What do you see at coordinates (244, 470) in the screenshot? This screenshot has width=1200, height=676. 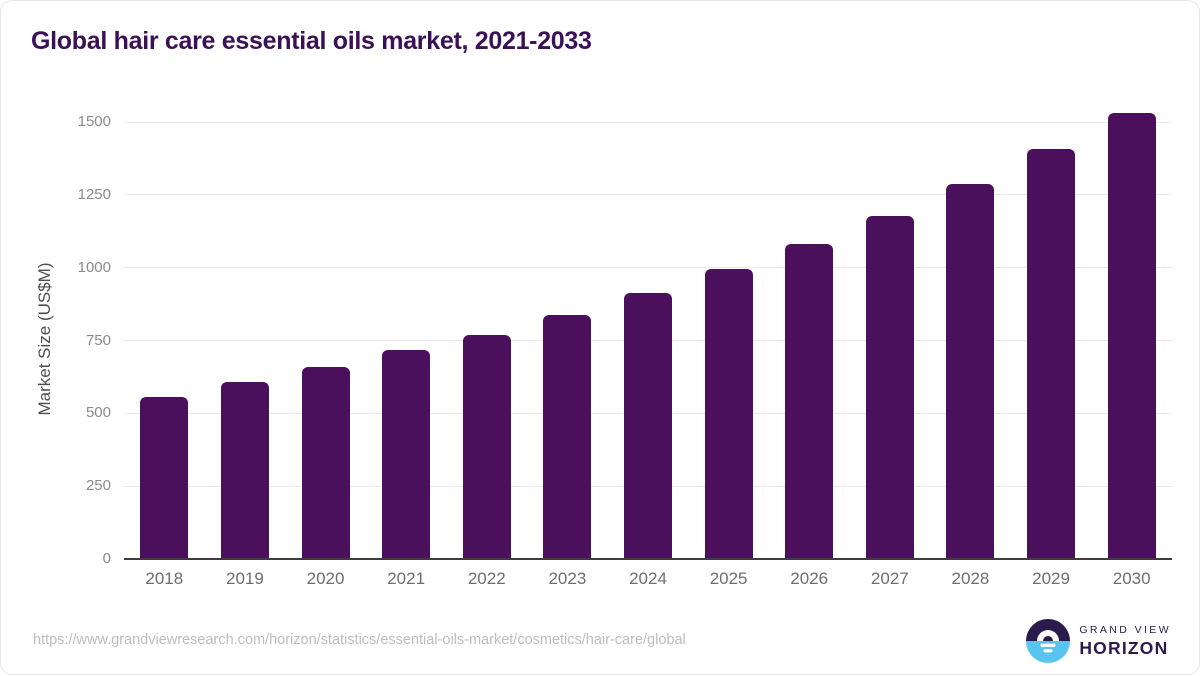 I see `bar-2019` at bounding box center [244, 470].